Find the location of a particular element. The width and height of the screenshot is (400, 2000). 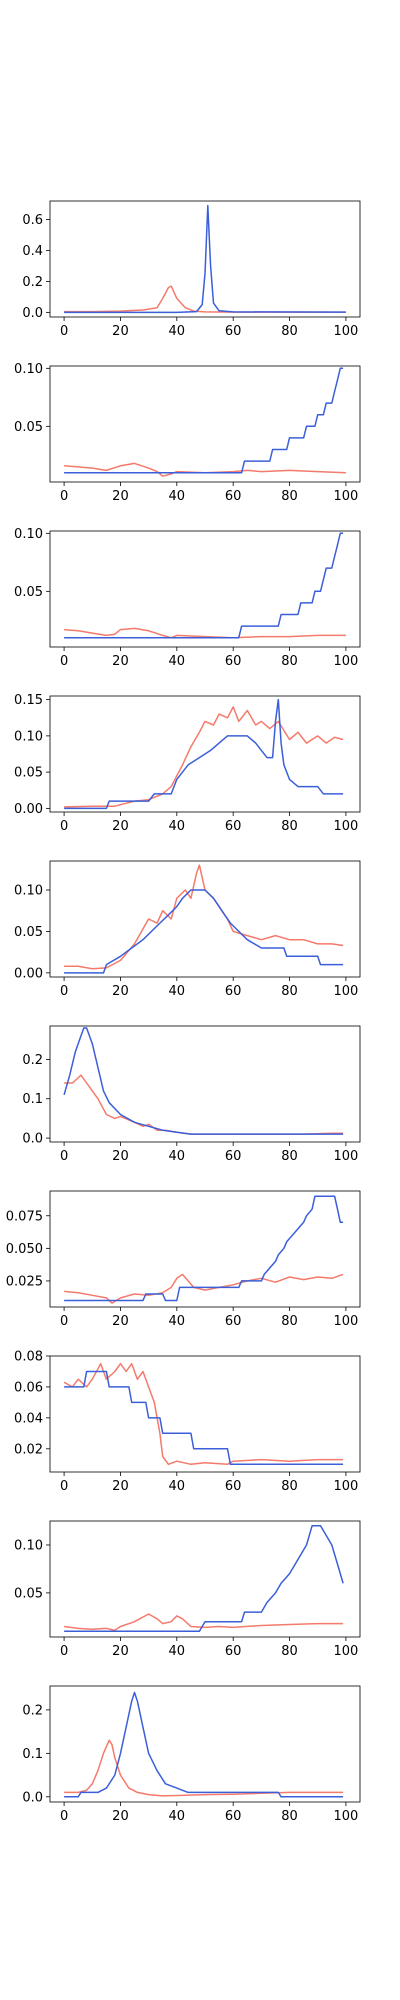

chart-6: 0 20 40 60 80 100 0.0 0.1 0.2 is located at coordinates (191, 1094).